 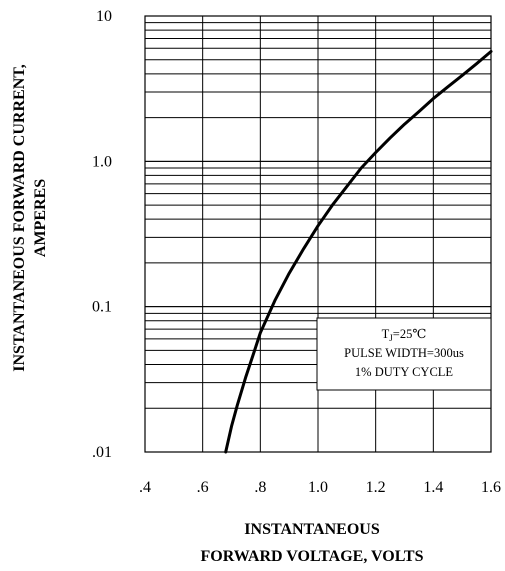 I want to click on annotation-box: TJ=25℃ PULSE WIDTH=300us 1% DUTY CYCLE, so click(x=404, y=354).